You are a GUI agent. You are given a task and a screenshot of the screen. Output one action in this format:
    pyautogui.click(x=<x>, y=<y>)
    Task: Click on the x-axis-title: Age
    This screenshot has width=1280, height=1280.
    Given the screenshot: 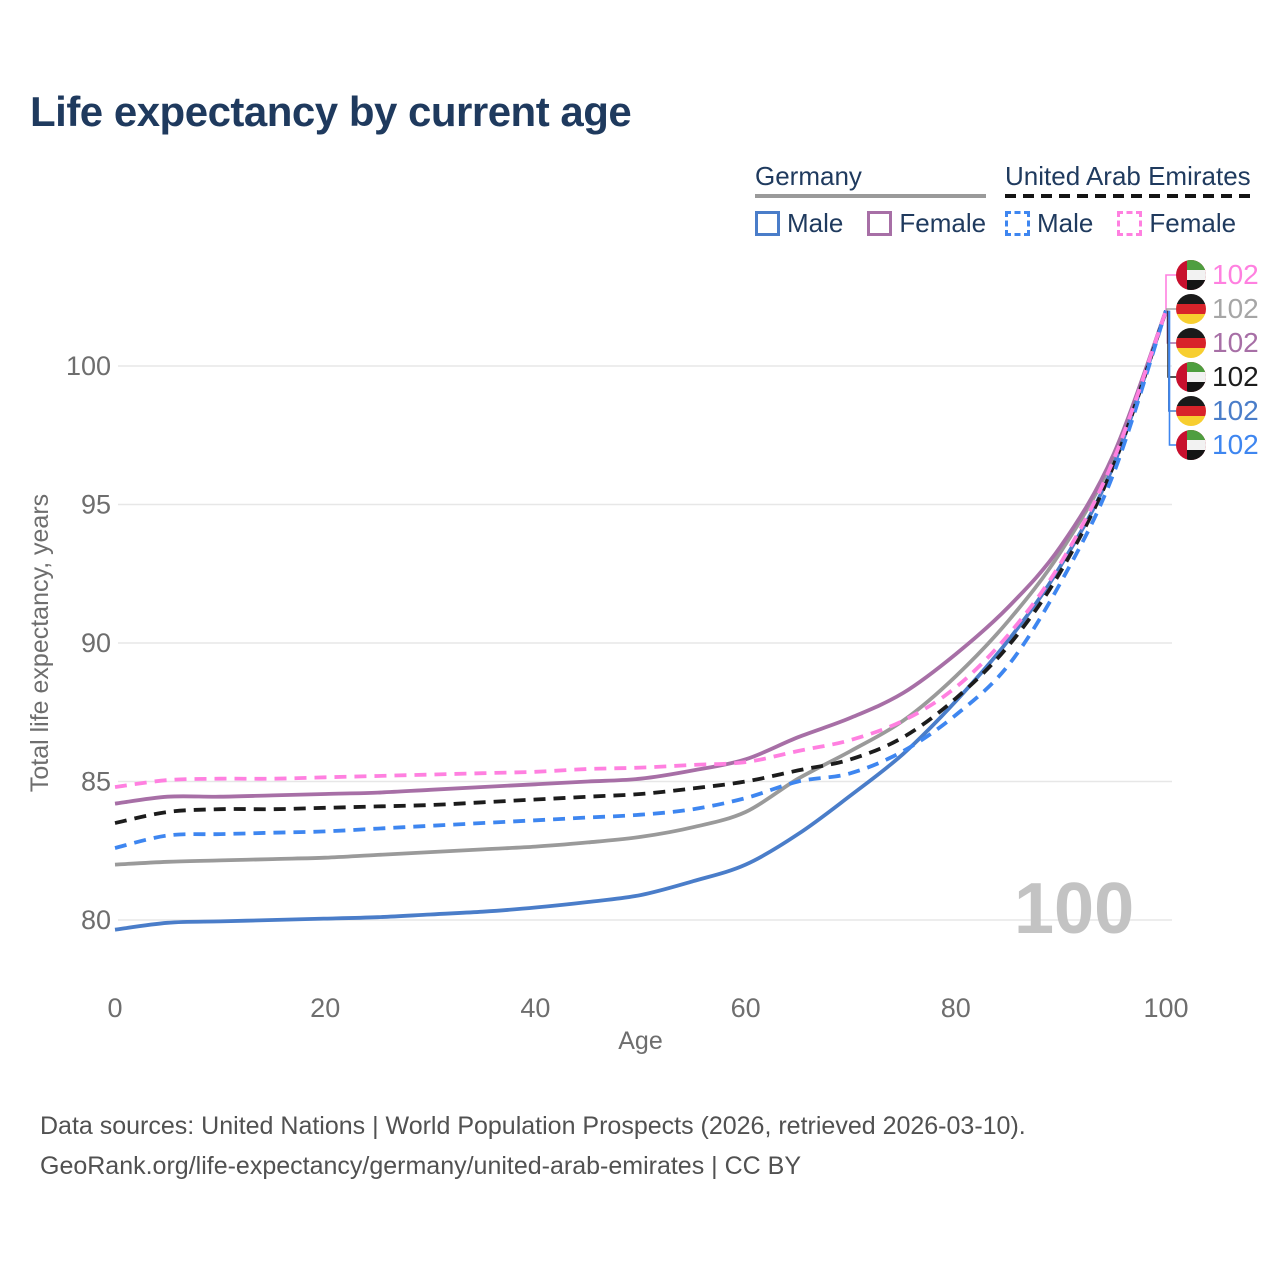 What is the action you would take?
    pyautogui.click(x=640, y=1041)
    